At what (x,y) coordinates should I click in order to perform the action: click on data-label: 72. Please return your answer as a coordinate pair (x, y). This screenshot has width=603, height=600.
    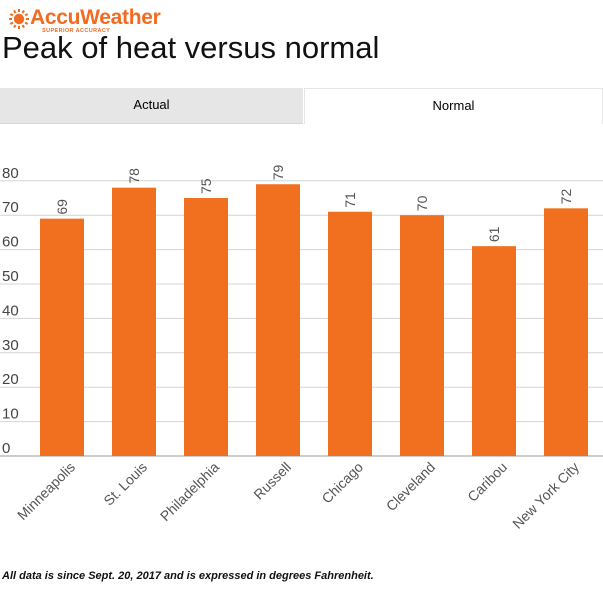
    Looking at the image, I should click on (566, 197).